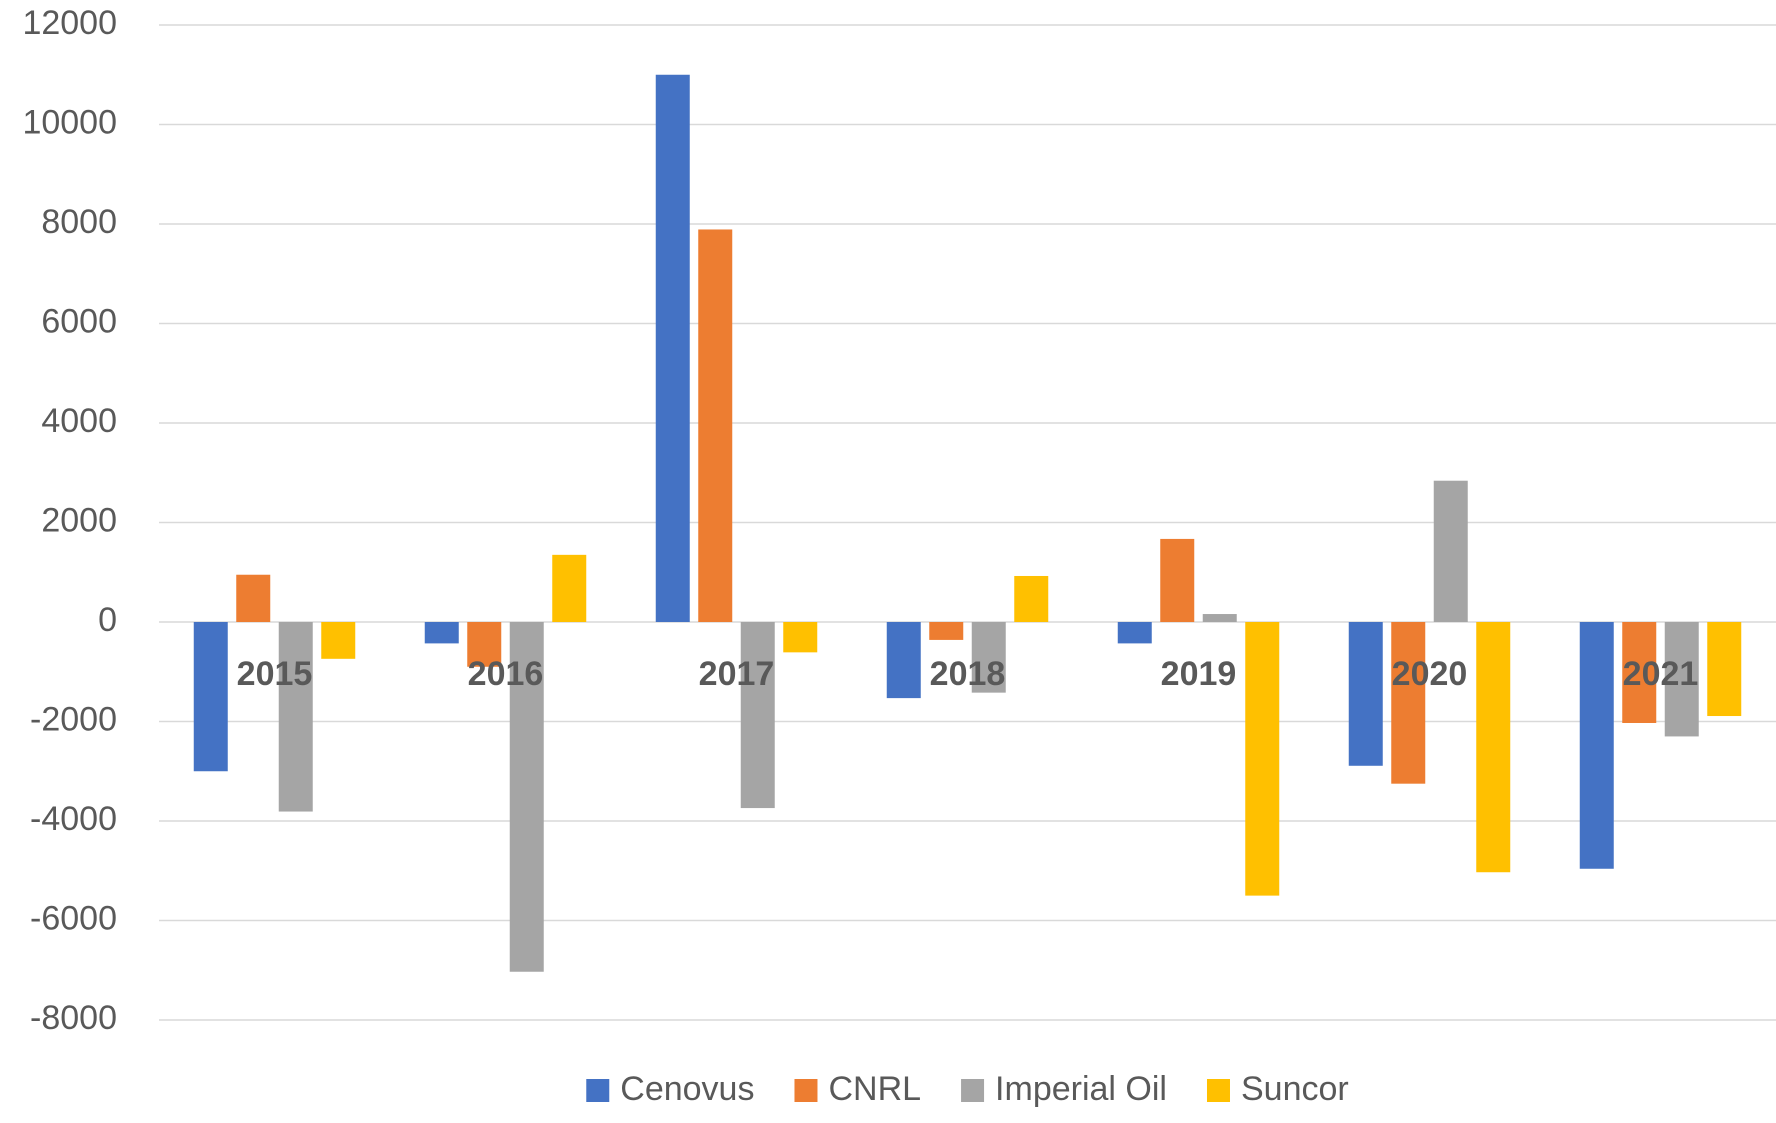 This screenshot has width=1776, height=1123. What do you see at coordinates (506, 674) in the screenshot?
I see `x-tick-label: 2016` at bounding box center [506, 674].